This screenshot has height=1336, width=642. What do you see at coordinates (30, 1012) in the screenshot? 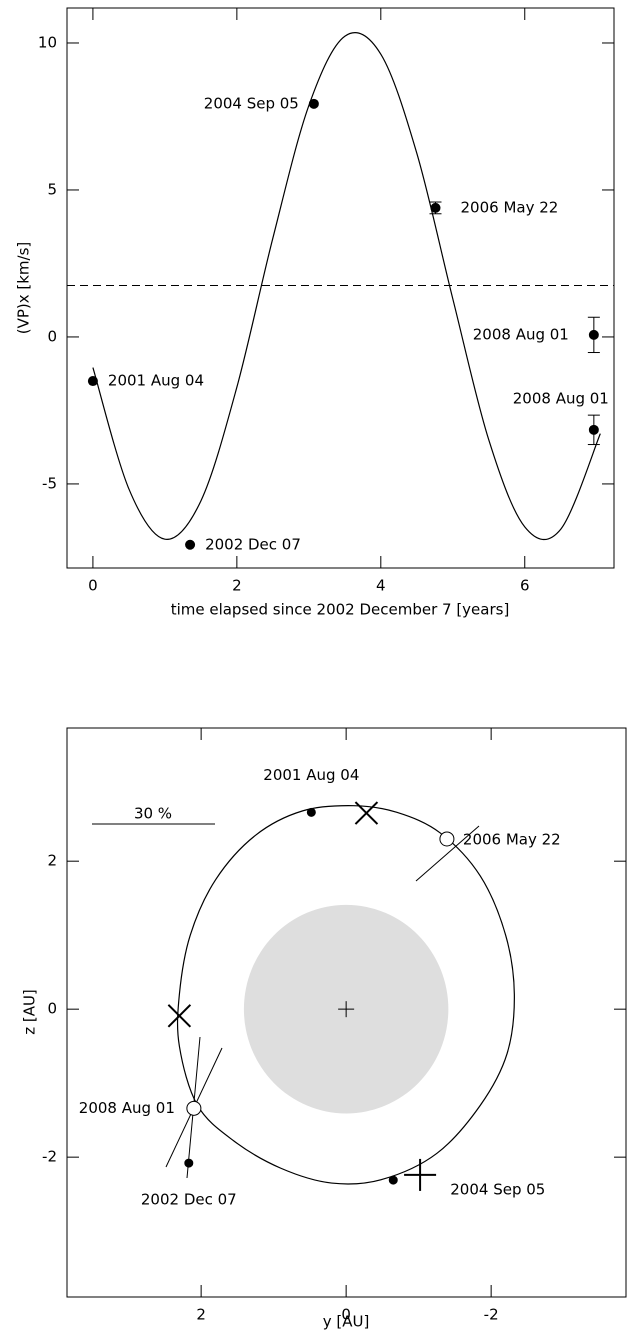
I see `y-axis-label: z [AU]` at bounding box center [30, 1012].